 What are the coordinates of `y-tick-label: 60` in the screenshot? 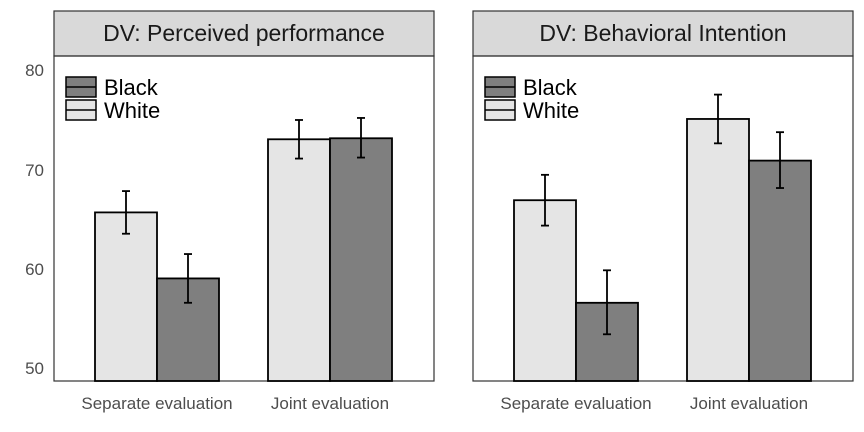 It's located at (34, 269).